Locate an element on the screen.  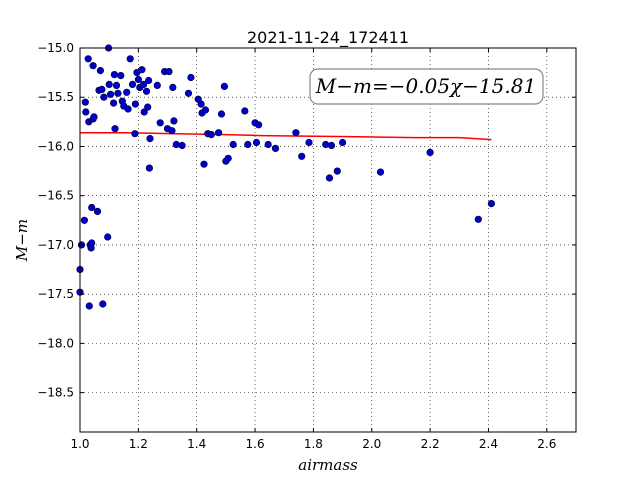
x-tick-label: 1.6 is located at coordinates (255, 444).